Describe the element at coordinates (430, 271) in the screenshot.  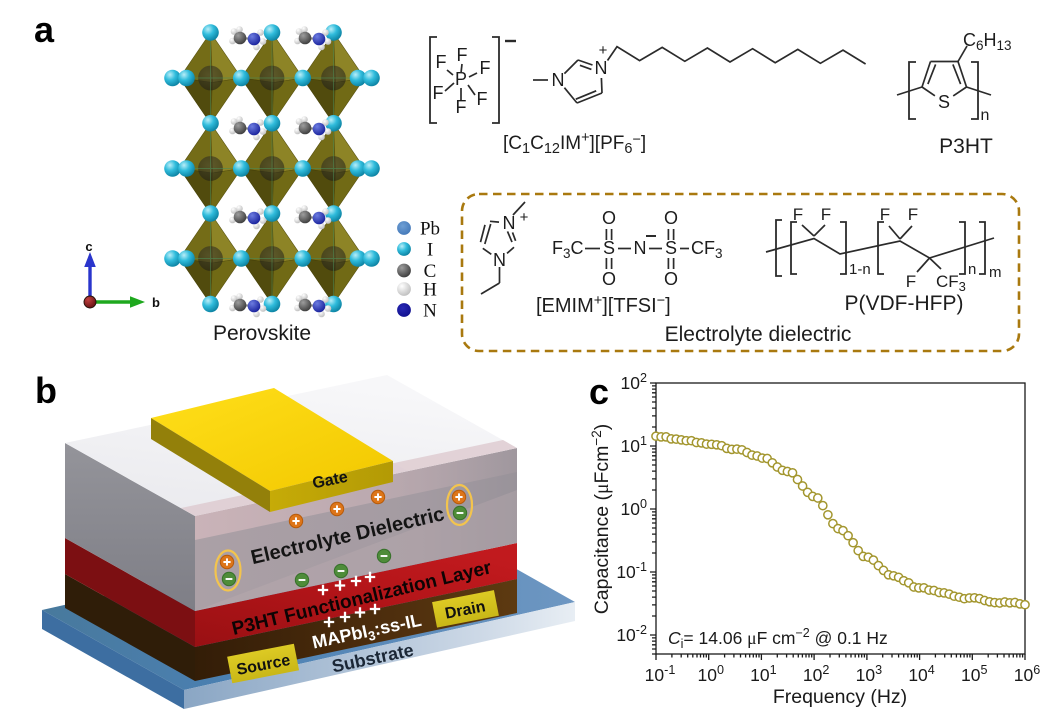
I see `svg-text: C` at that location.